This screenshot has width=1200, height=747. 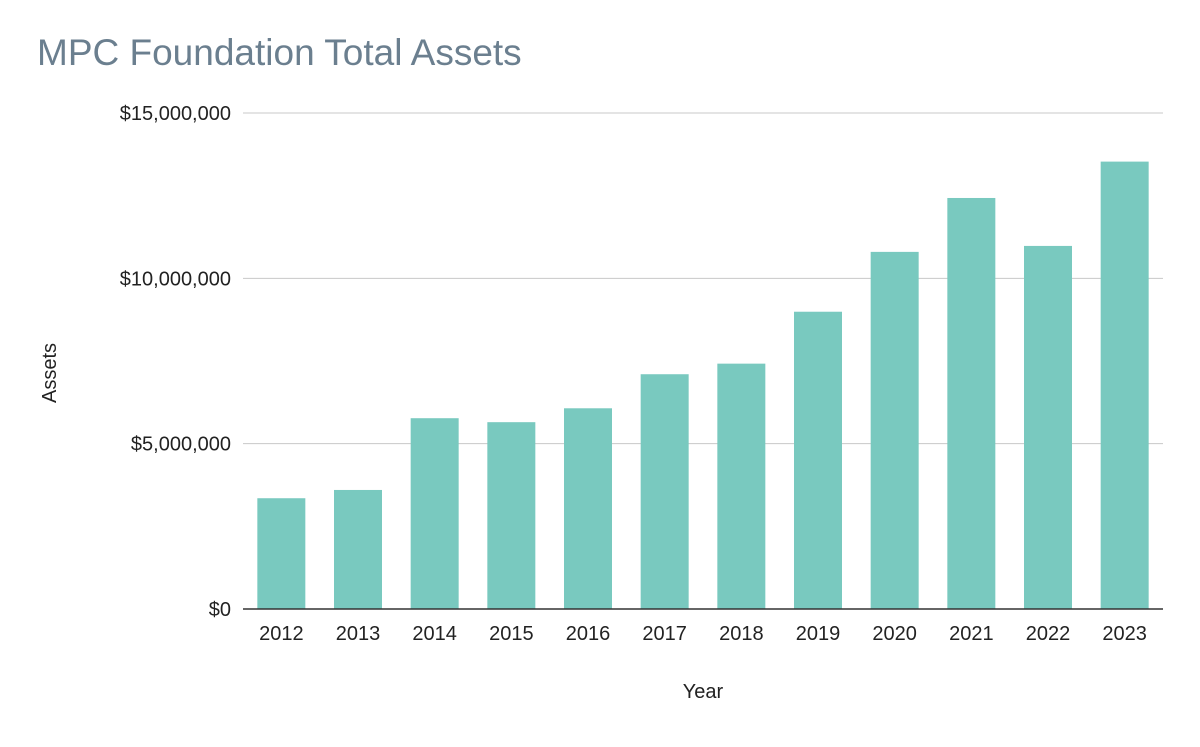 What do you see at coordinates (434, 513) in the screenshot?
I see `bar-2014` at bounding box center [434, 513].